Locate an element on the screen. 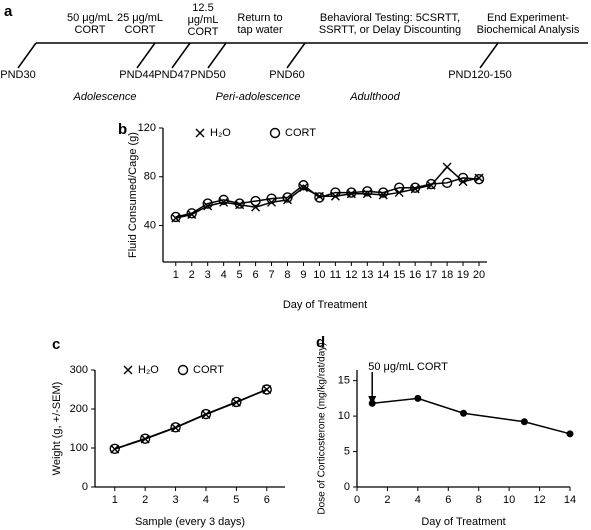  y-tick-label: 10 is located at coordinates (344, 416).